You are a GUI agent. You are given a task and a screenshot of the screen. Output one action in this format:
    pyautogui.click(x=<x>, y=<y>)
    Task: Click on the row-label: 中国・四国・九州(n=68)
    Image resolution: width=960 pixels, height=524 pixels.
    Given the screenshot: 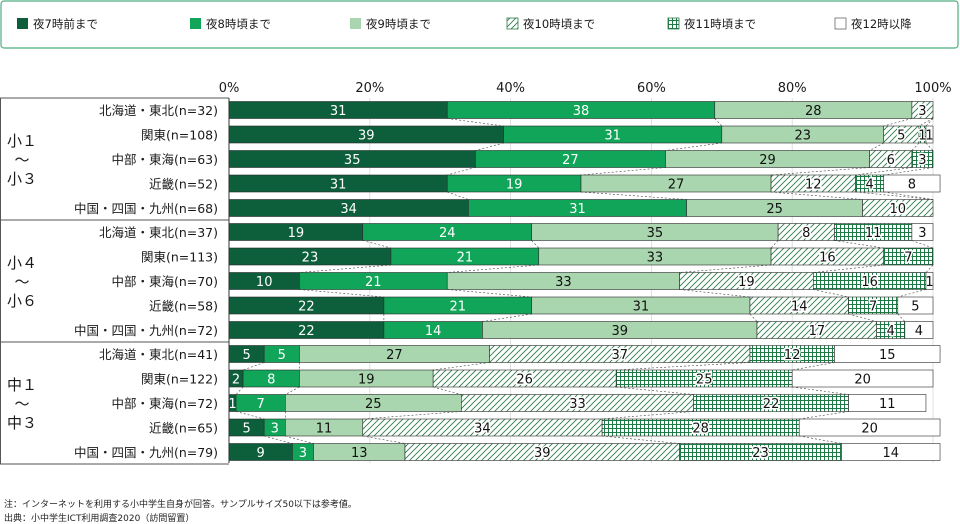 What is the action you would take?
    pyautogui.click(x=146, y=208)
    